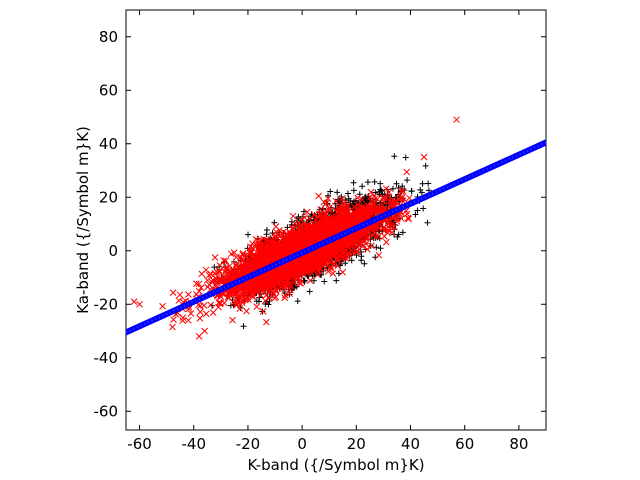  What do you see at coordinates (106, 411) in the screenshot?
I see `y-tick-label: -60` at bounding box center [106, 411].